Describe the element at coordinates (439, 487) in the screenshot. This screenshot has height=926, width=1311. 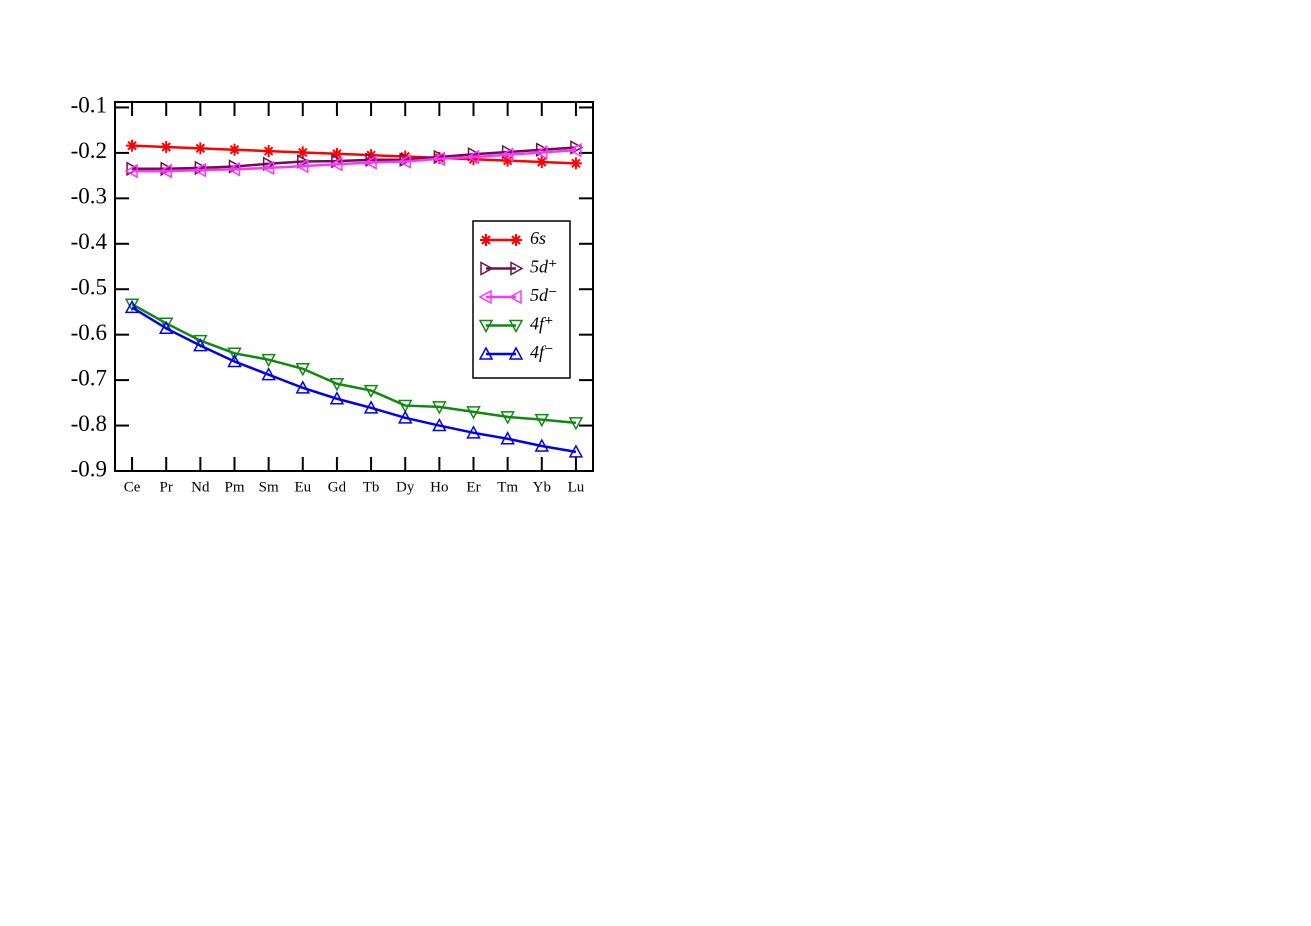
I see `x-tick-label: Ho` at that location.